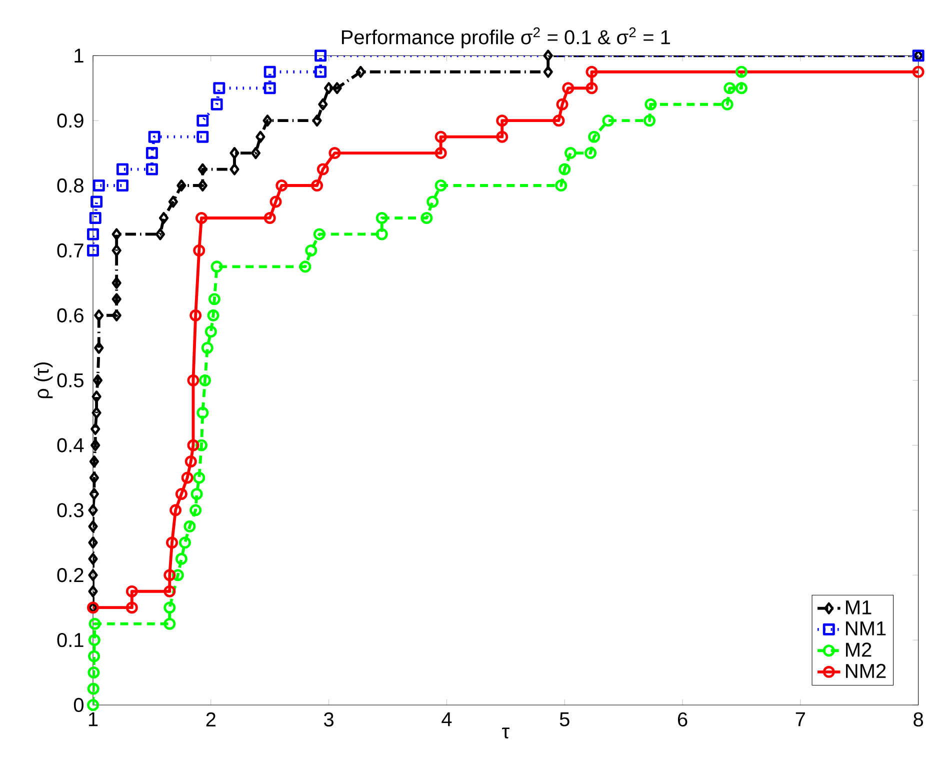 The height and width of the screenshot is (770, 926). Describe the element at coordinates (79, 705) in the screenshot. I see `y-tick-label: 0` at that location.